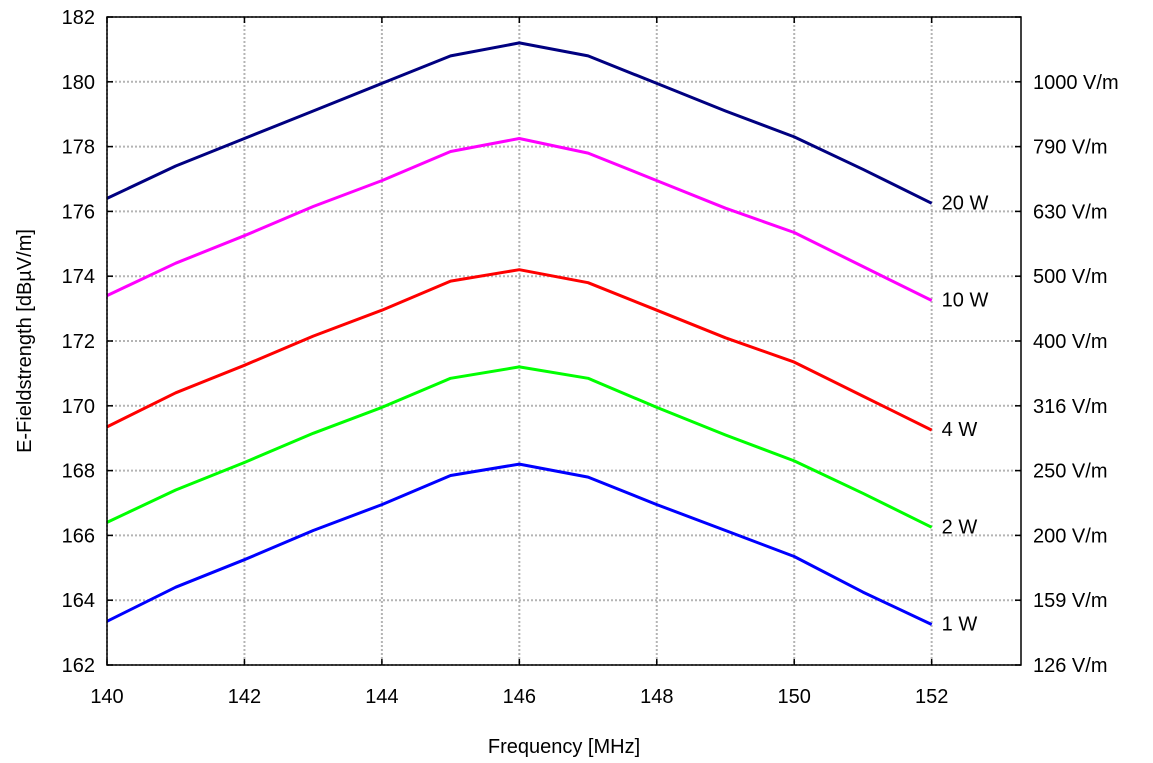 This screenshot has height=763, width=1153. Describe the element at coordinates (78, 536) in the screenshot. I see `y-tick-label: 166` at that location.